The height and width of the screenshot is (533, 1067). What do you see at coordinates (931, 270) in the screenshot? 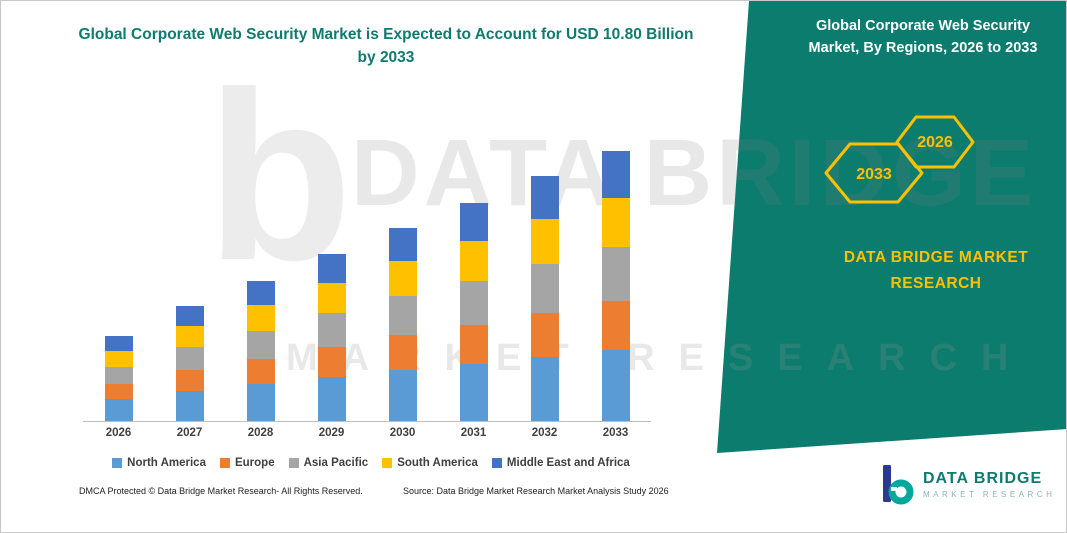
I see `brand-panel-text: DATA BRIDGE MARKET RESEARCH` at bounding box center [931, 270].